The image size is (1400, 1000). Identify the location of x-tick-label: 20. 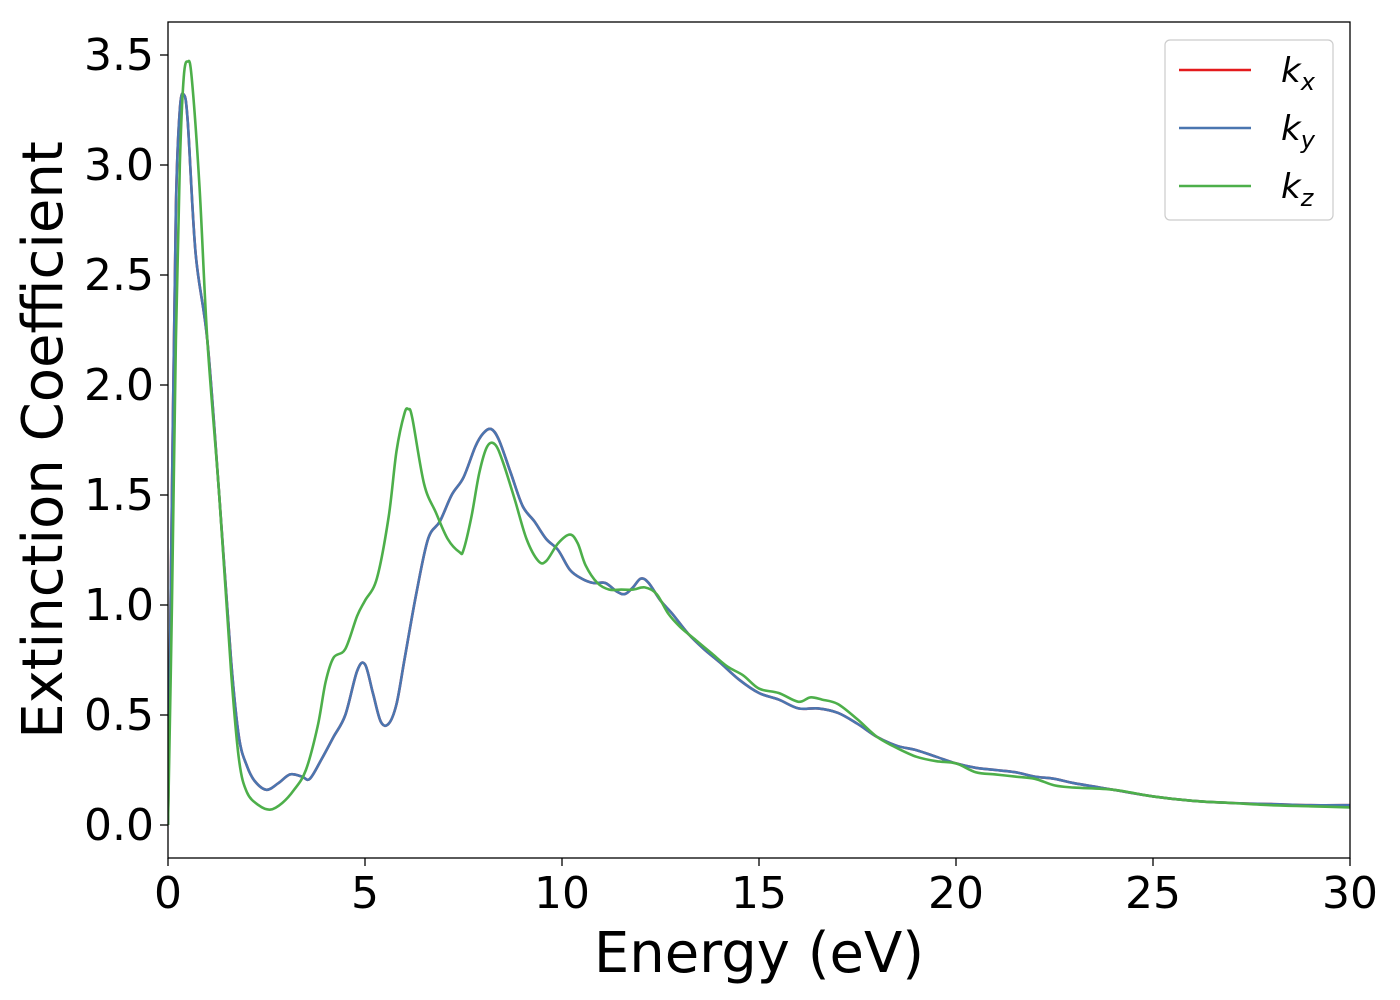
(956, 893).